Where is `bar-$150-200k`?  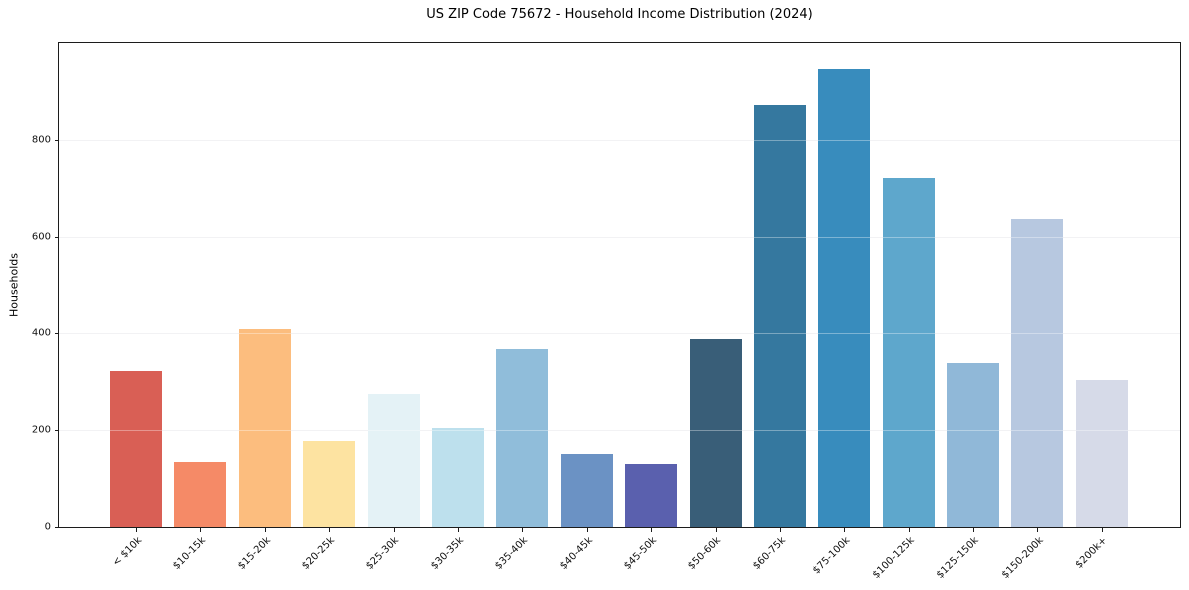
bar-$150-200k is located at coordinates (1037, 373).